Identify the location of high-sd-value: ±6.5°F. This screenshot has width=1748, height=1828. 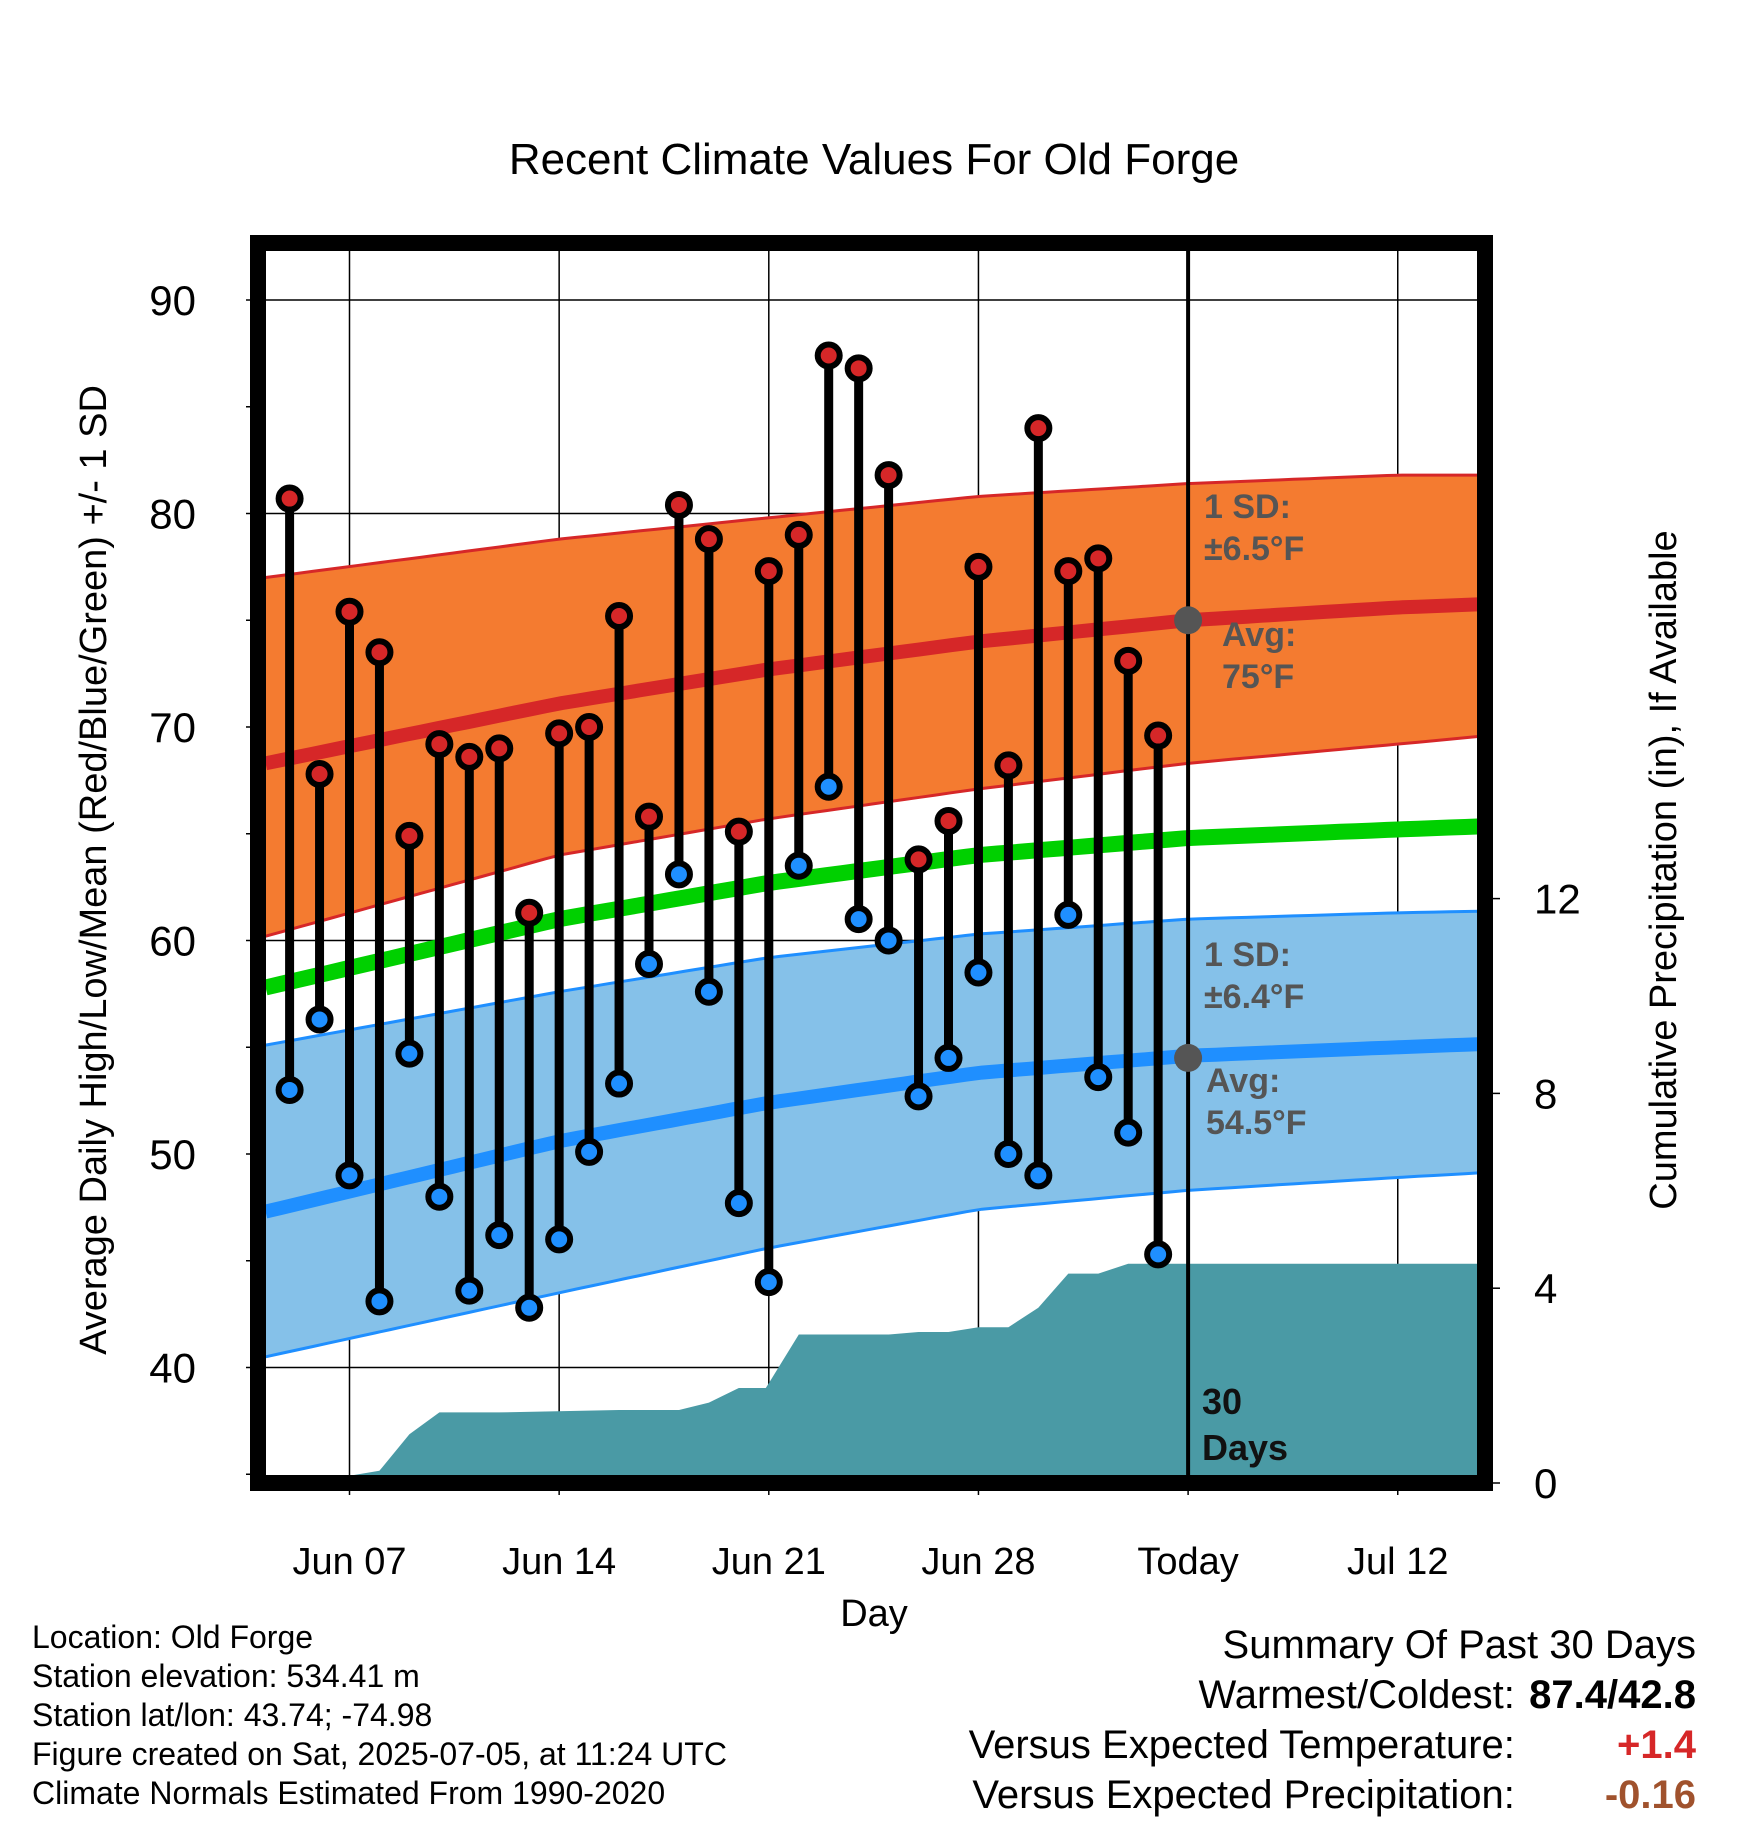
(1254, 549).